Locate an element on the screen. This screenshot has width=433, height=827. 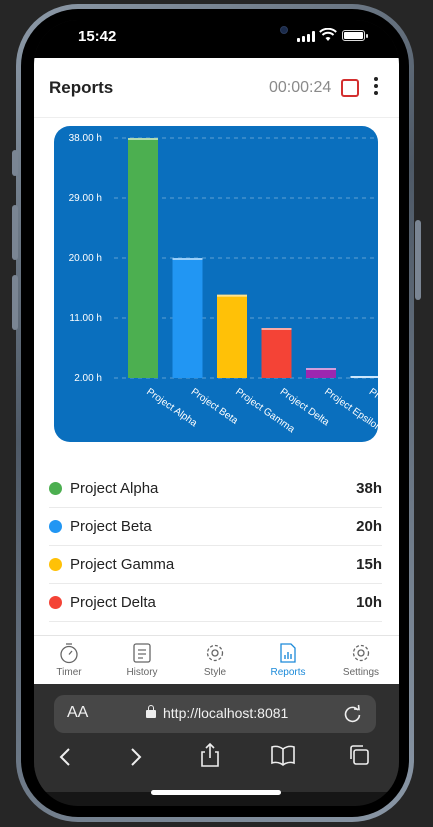
mute-switch is located at coordinates (15, 163).